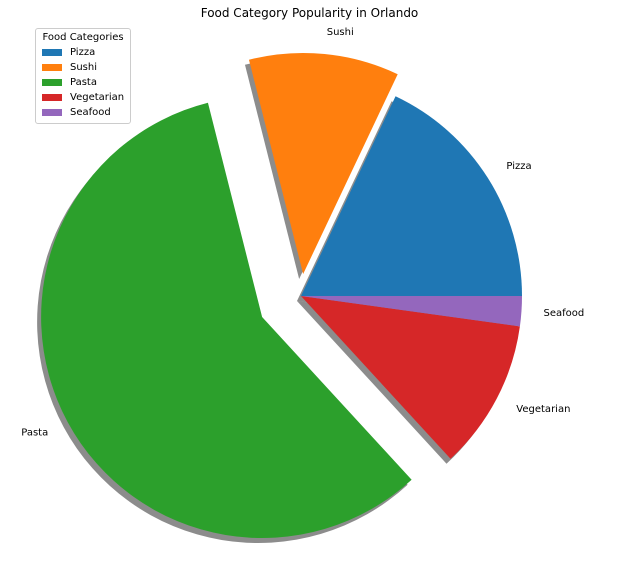  I want to click on legend-swatch-seafood, so click(52, 112).